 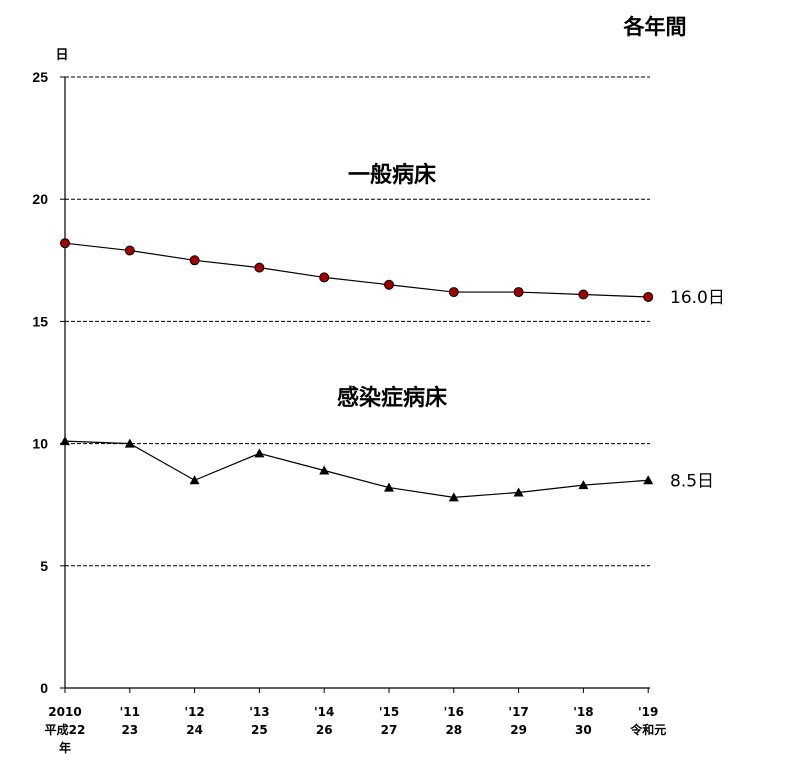 I want to click on x-tick-sublabel2-0: 年, so click(x=65, y=747).